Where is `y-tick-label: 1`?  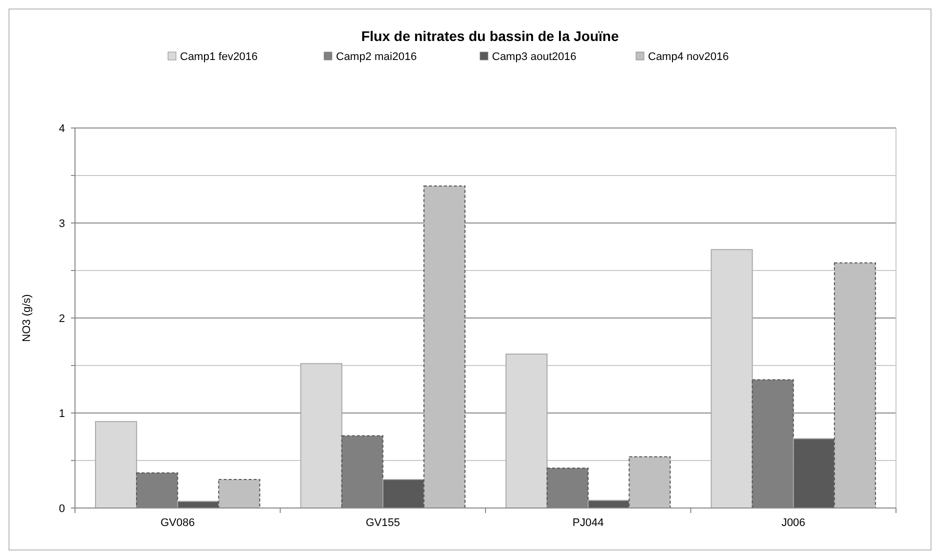 y-tick-label: 1 is located at coordinates (61, 414).